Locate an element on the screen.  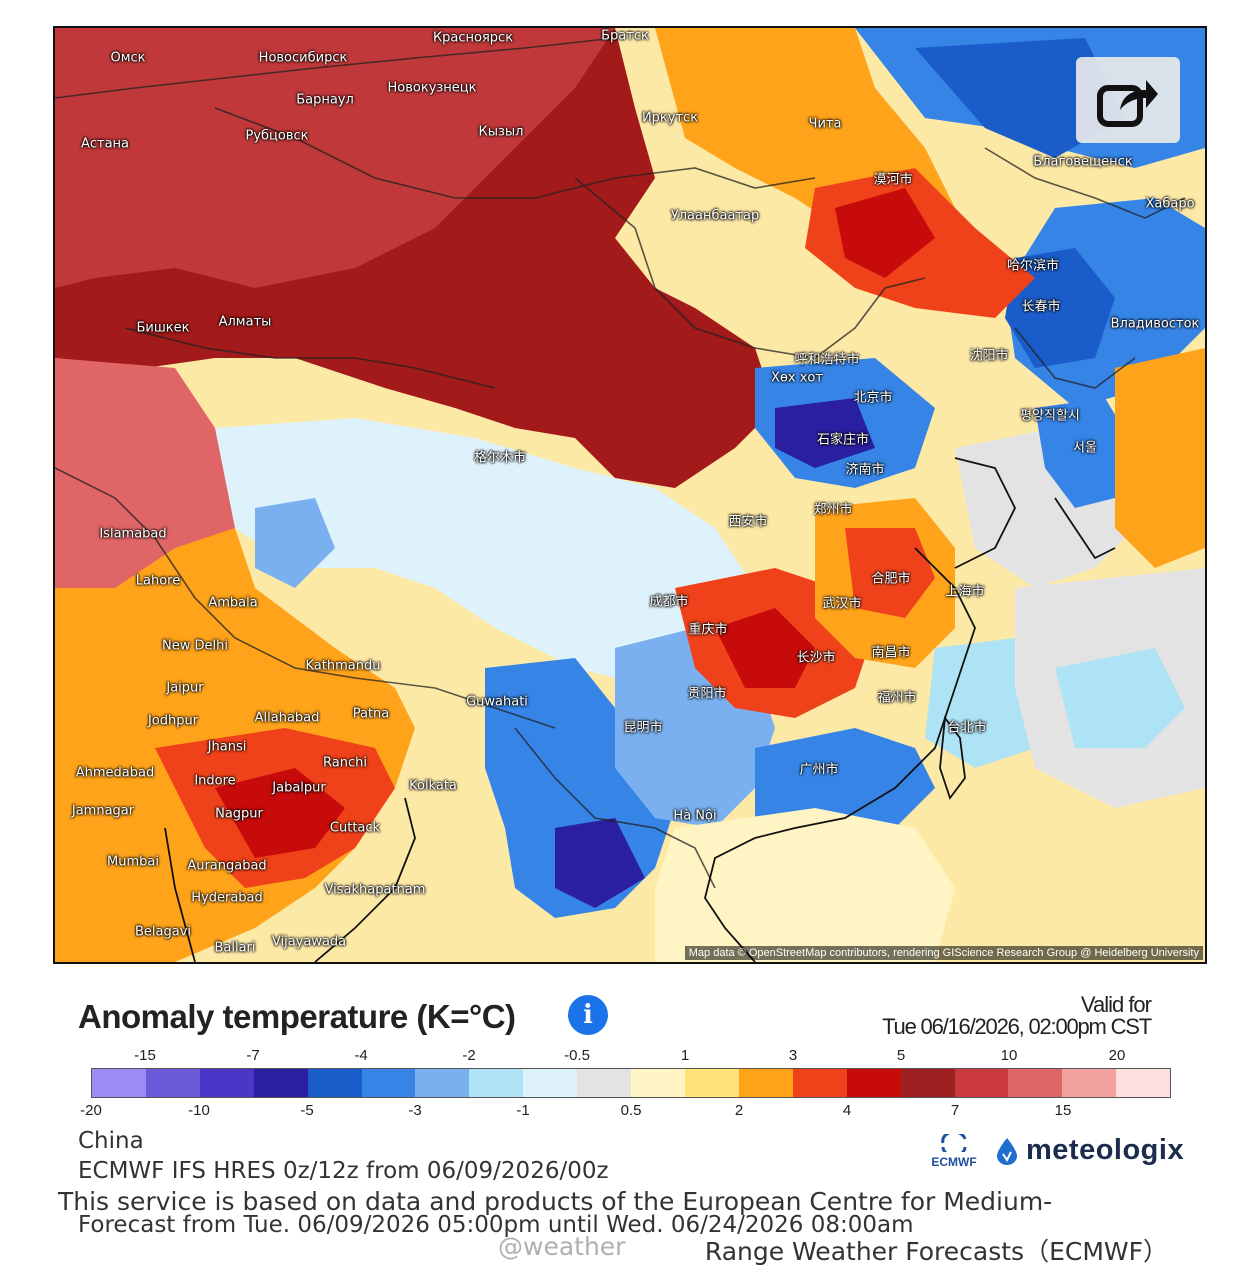
city-label: Ambala is located at coordinates (233, 603).